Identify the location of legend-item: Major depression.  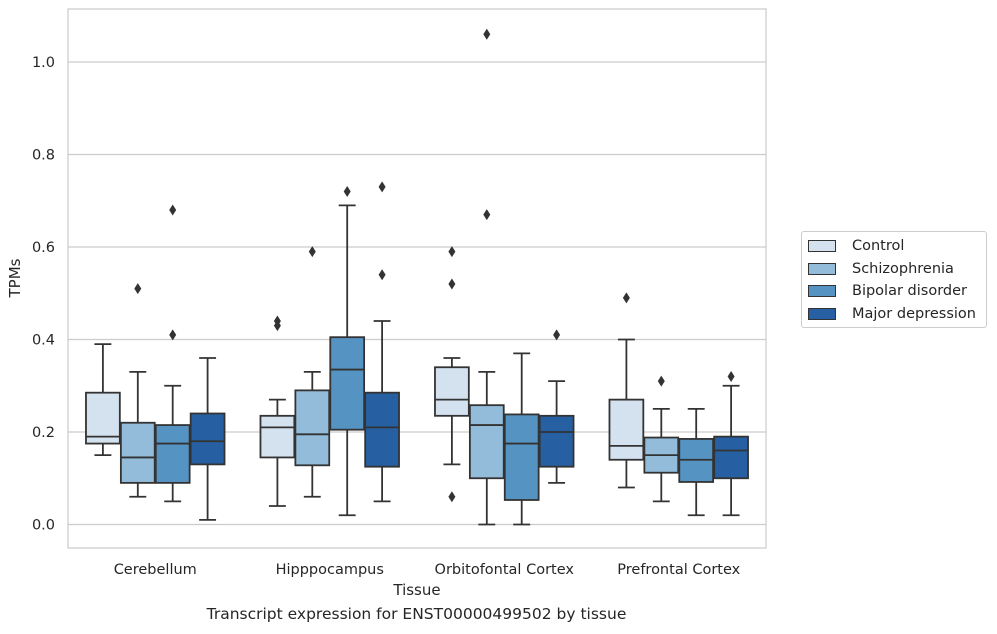
(894, 314).